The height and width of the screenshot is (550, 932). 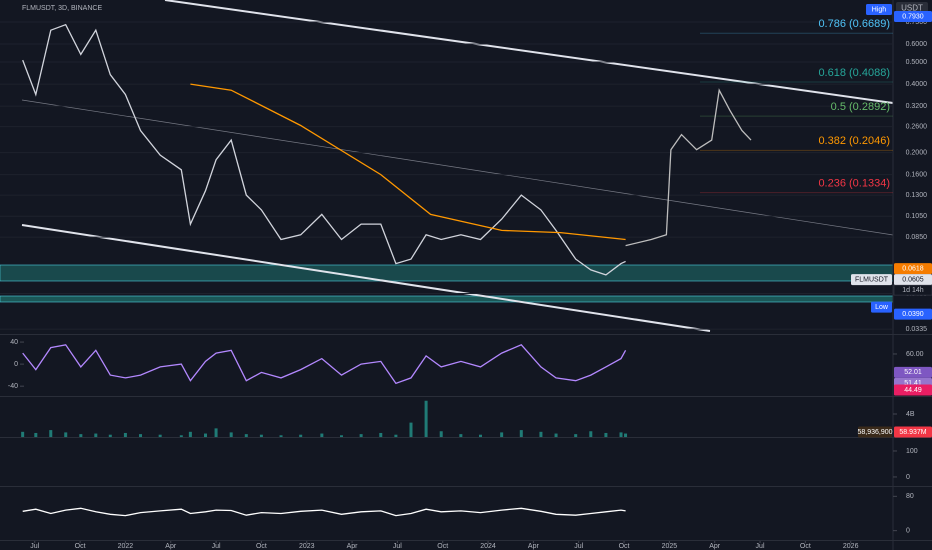 What do you see at coordinates (917, 126) in the screenshot?
I see `y-tick-label: 0.2600` at bounding box center [917, 126].